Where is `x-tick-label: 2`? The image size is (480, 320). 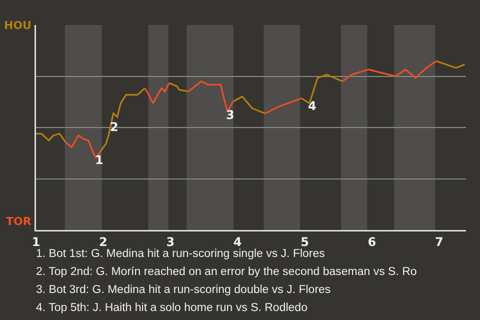 x-tick-label: 2 is located at coordinates (103, 241).